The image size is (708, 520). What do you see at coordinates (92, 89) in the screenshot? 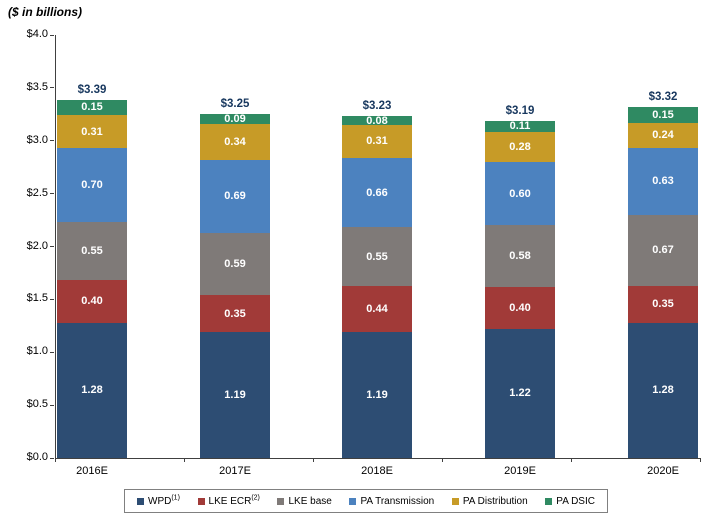
I see `bar-total-label: $3.39` at bounding box center [92, 89].